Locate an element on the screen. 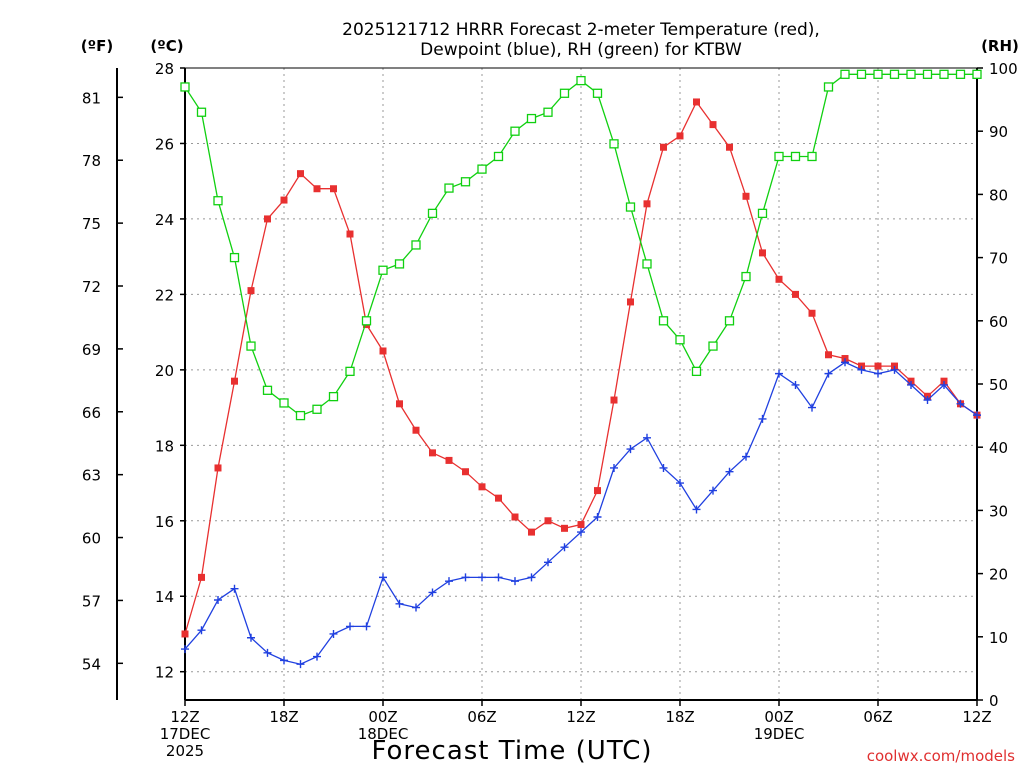 The image size is (1024, 768). fahrenheit-tick-label: 78 is located at coordinates (91, 161).